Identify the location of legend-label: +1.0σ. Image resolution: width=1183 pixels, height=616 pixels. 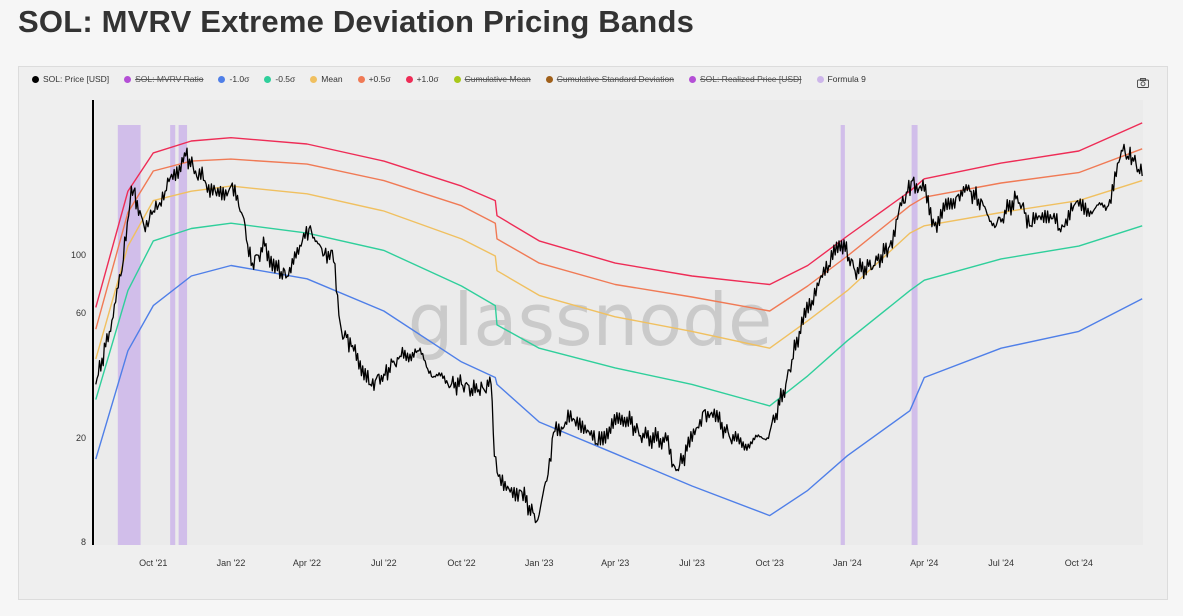
(427, 79).